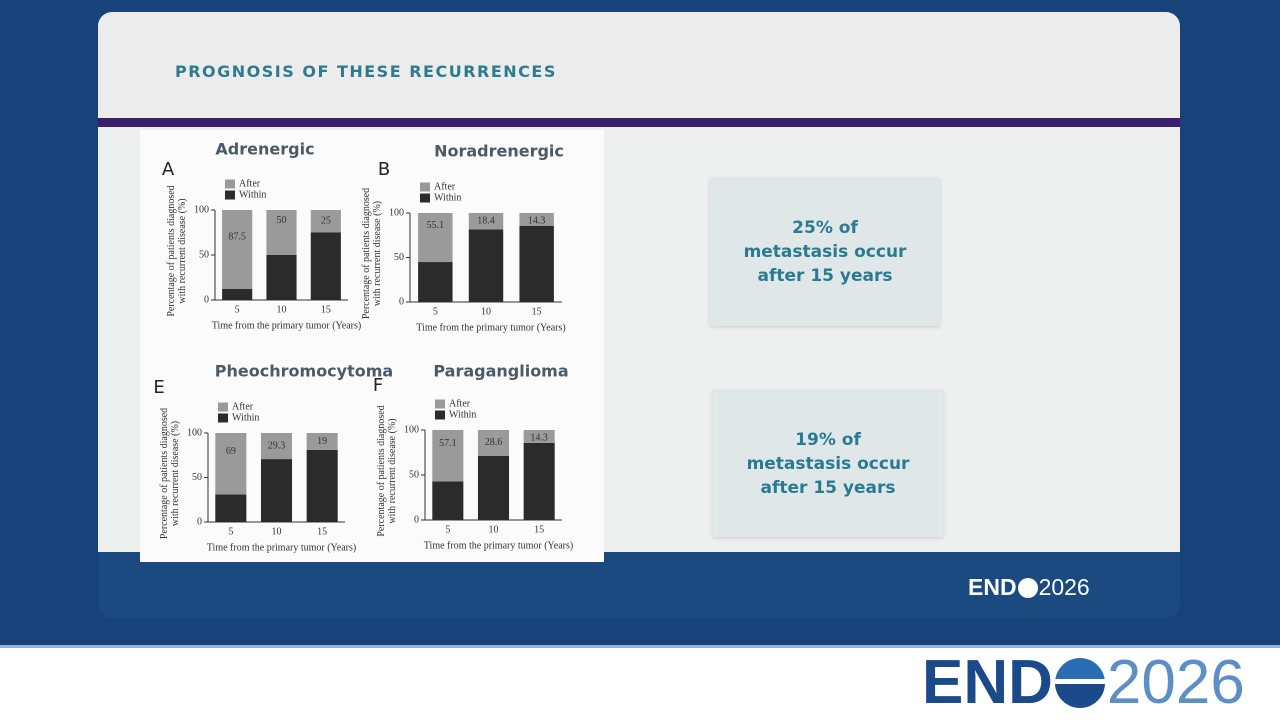 This screenshot has height=720, width=1280. What do you see at coordinates (282, 220) in the screenshot?
I see `value-label: 50` at bounding box center [282, 220].